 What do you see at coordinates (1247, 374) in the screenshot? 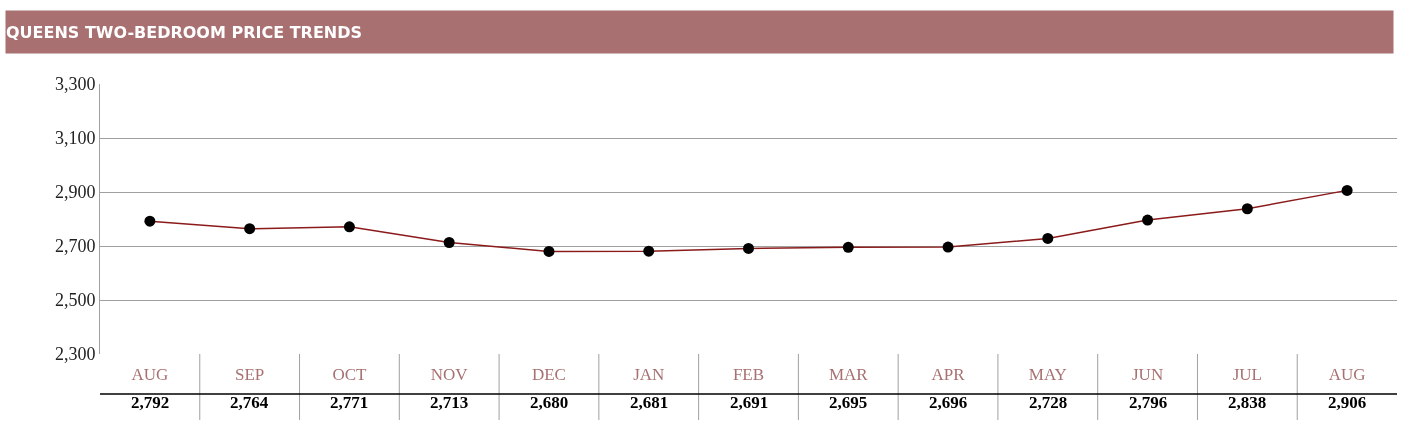
I see `x-tick-label: JUL` at bounding box center [1247, 374].